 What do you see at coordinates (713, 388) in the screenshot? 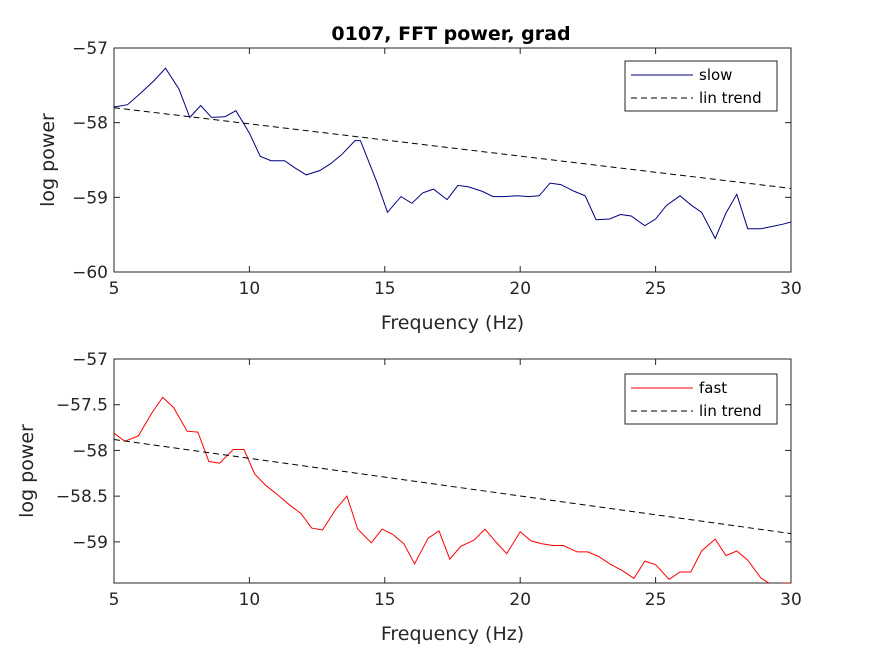
I see `legend-label: fast` at bounding box center [713, 388].